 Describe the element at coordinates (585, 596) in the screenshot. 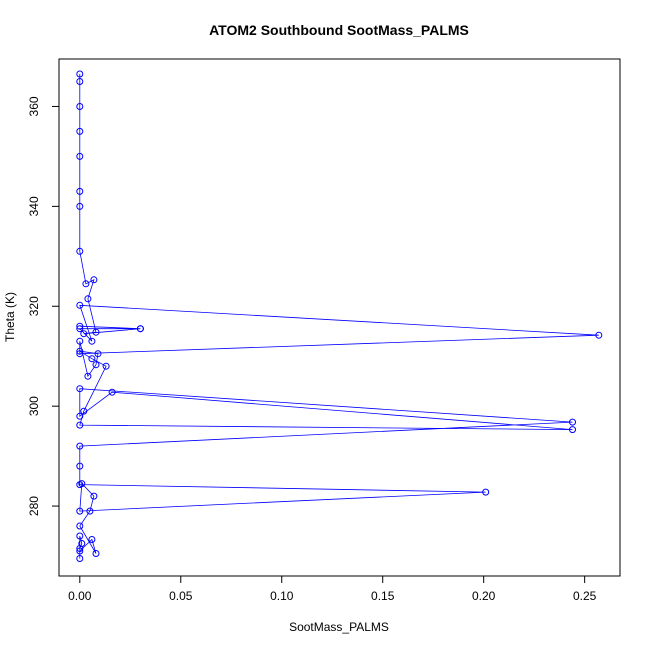

I see `x-tick-label: 0.25` at that location.